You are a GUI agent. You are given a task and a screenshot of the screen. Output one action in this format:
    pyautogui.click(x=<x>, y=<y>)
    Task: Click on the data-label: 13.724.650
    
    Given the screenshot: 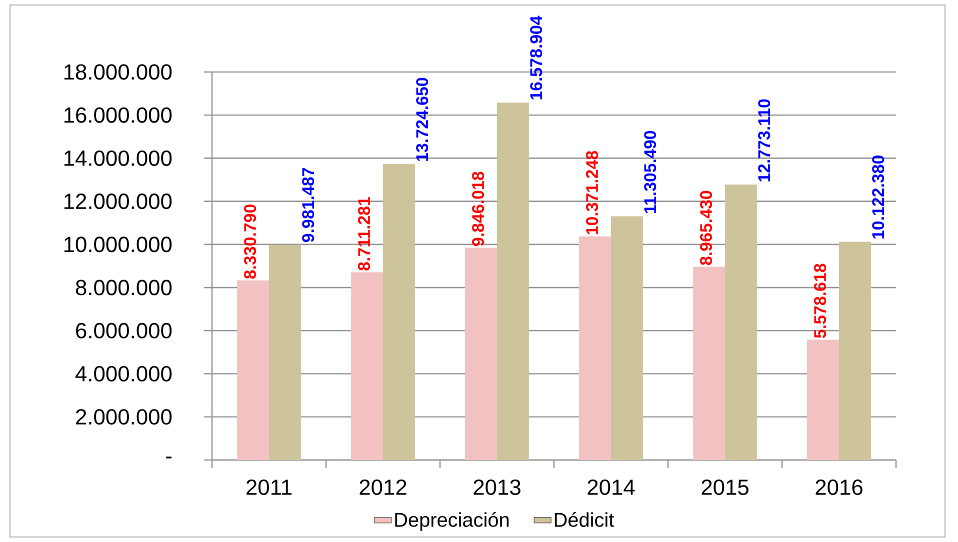 What is the action you would take?
    pyautogui.click(x=422, y=119)
    